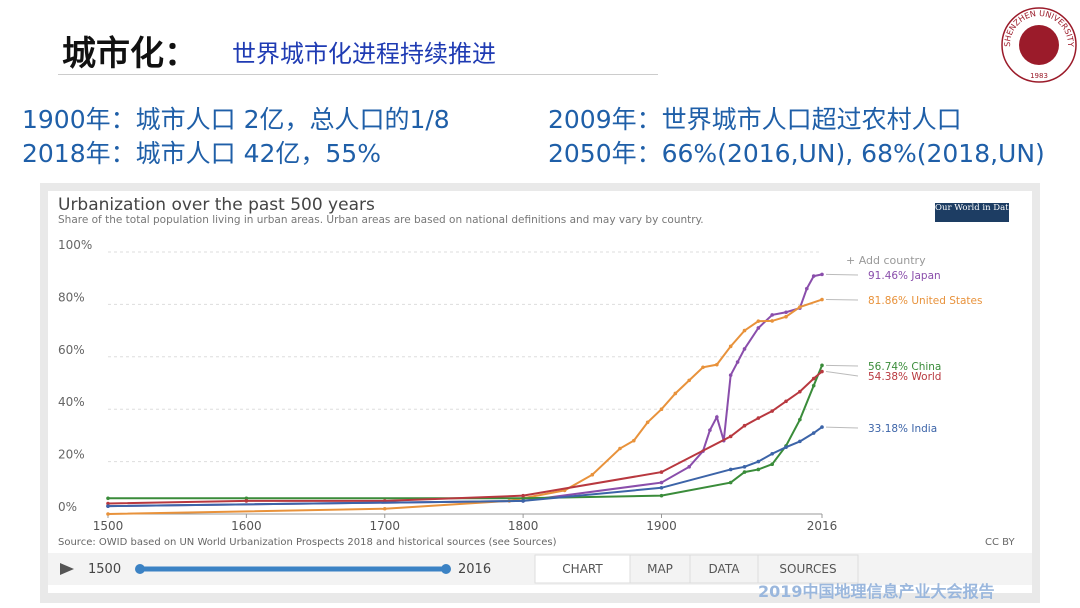 This screenshot has width=1080, height=608. I want to click on y-tick-label: 100%, so click(75, 245).